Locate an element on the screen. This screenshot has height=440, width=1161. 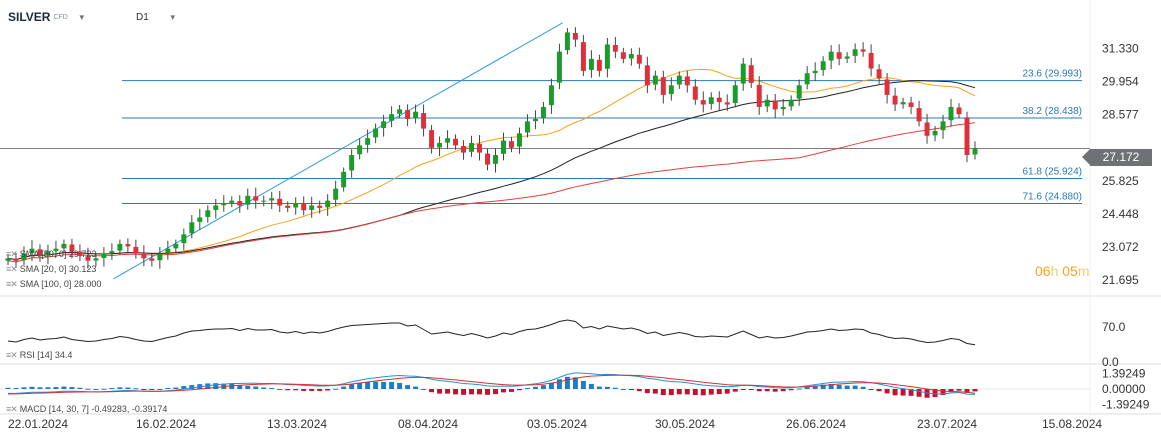
price-tick-label: 23.072 is located at coordinates (1120, 247).